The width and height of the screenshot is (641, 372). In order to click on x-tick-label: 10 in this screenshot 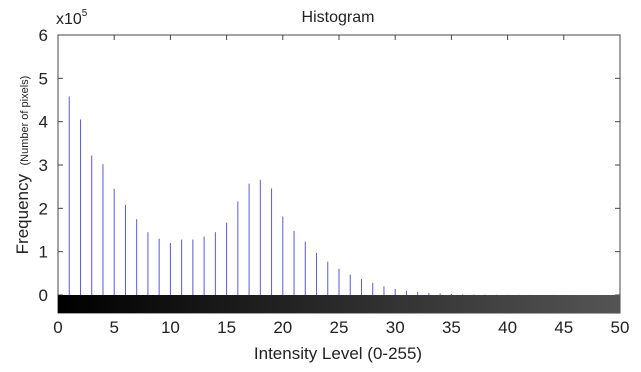, I will do `click(170, 327)`.